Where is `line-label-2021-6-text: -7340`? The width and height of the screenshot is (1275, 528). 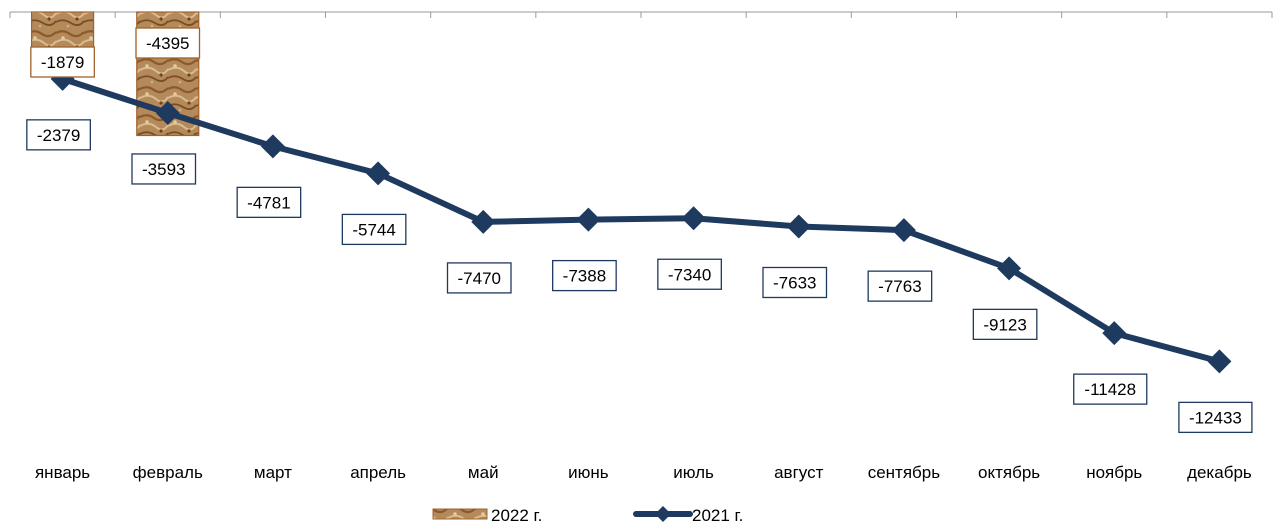 line-label-2021-6-text: -7340 is located at coordinates (689, 274).